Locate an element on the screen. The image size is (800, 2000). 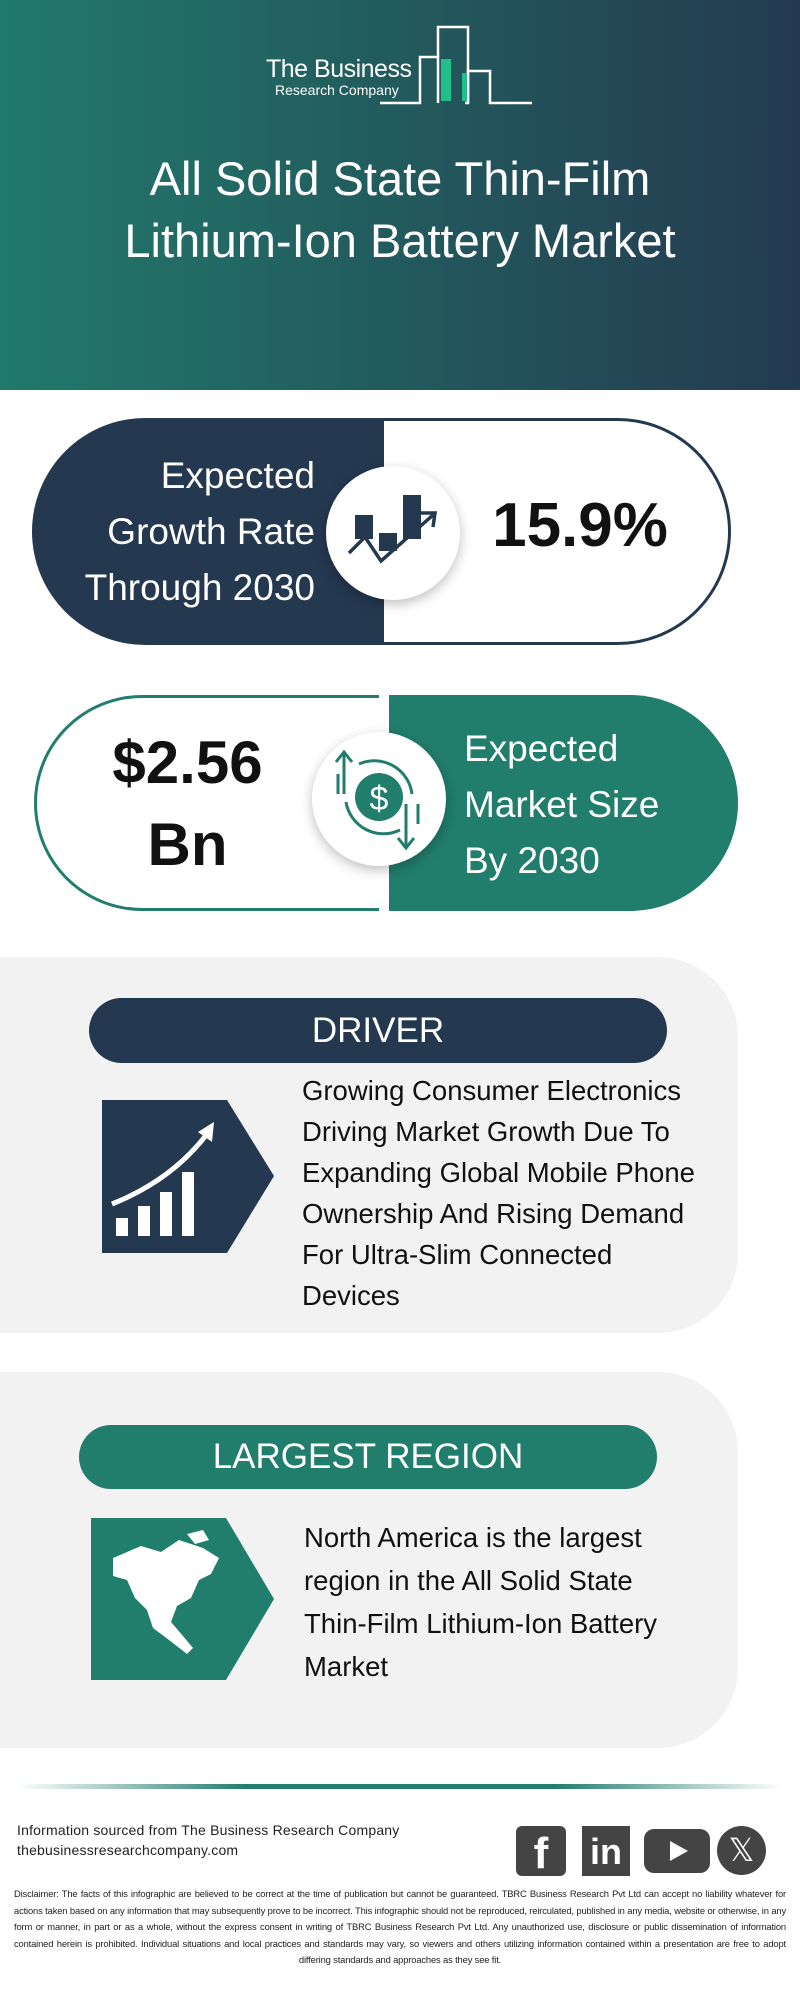
region-heading: LARGEST REGION is located at coordinates (368, 1457).